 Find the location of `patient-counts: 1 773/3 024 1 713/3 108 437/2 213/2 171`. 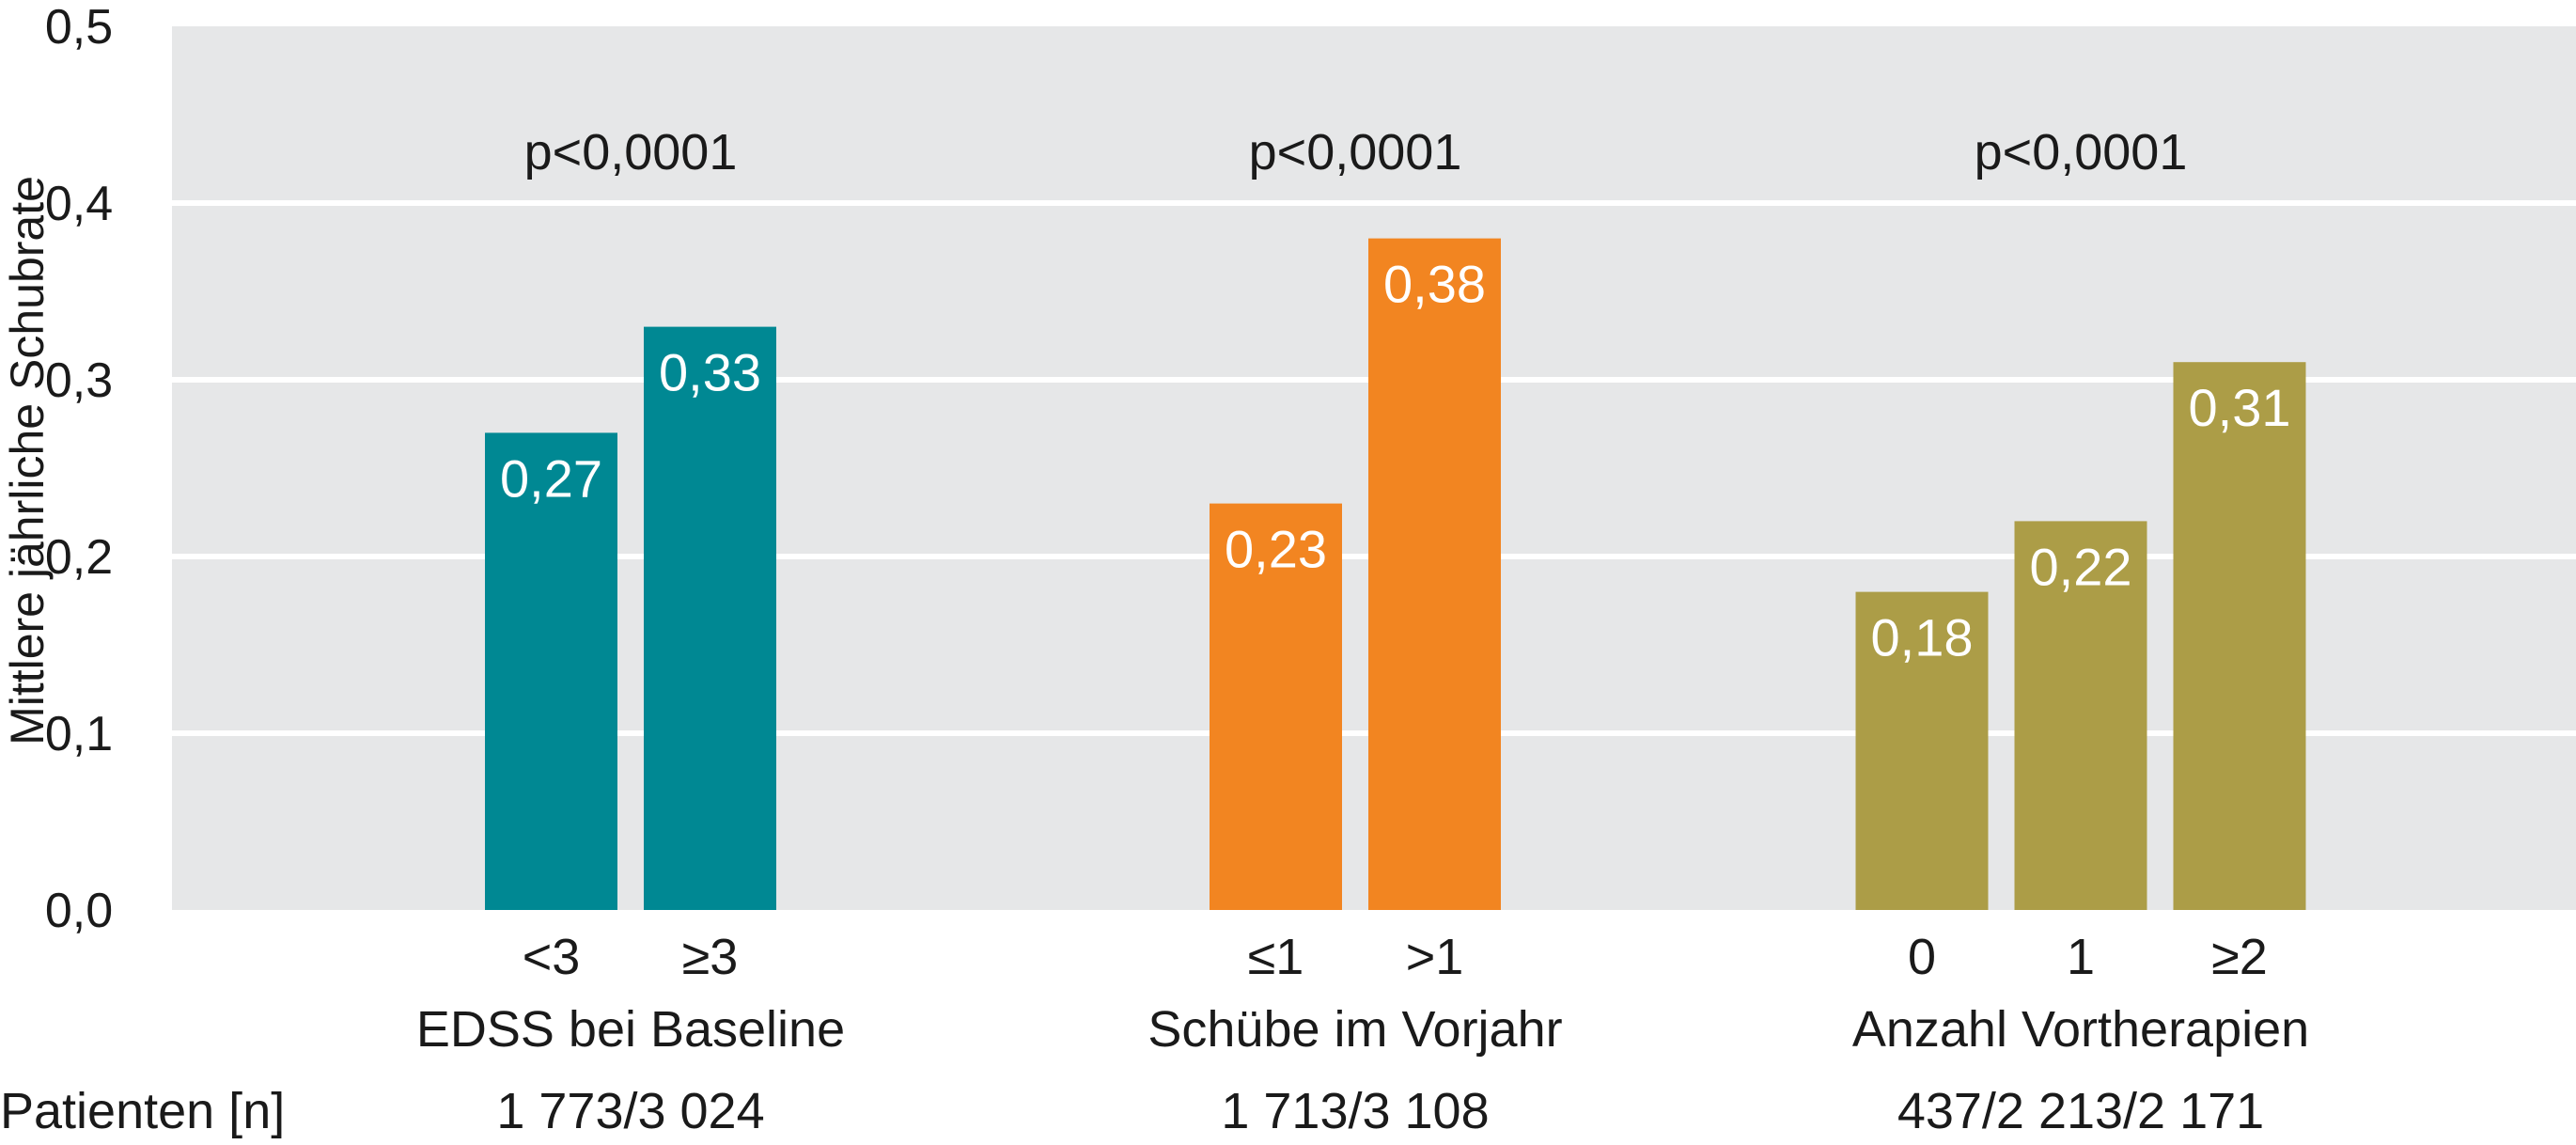

patient-counts: 1 773/3 024 1 713/3 108 437/2 213/2 171 is located at coordinates (1380, 1111).